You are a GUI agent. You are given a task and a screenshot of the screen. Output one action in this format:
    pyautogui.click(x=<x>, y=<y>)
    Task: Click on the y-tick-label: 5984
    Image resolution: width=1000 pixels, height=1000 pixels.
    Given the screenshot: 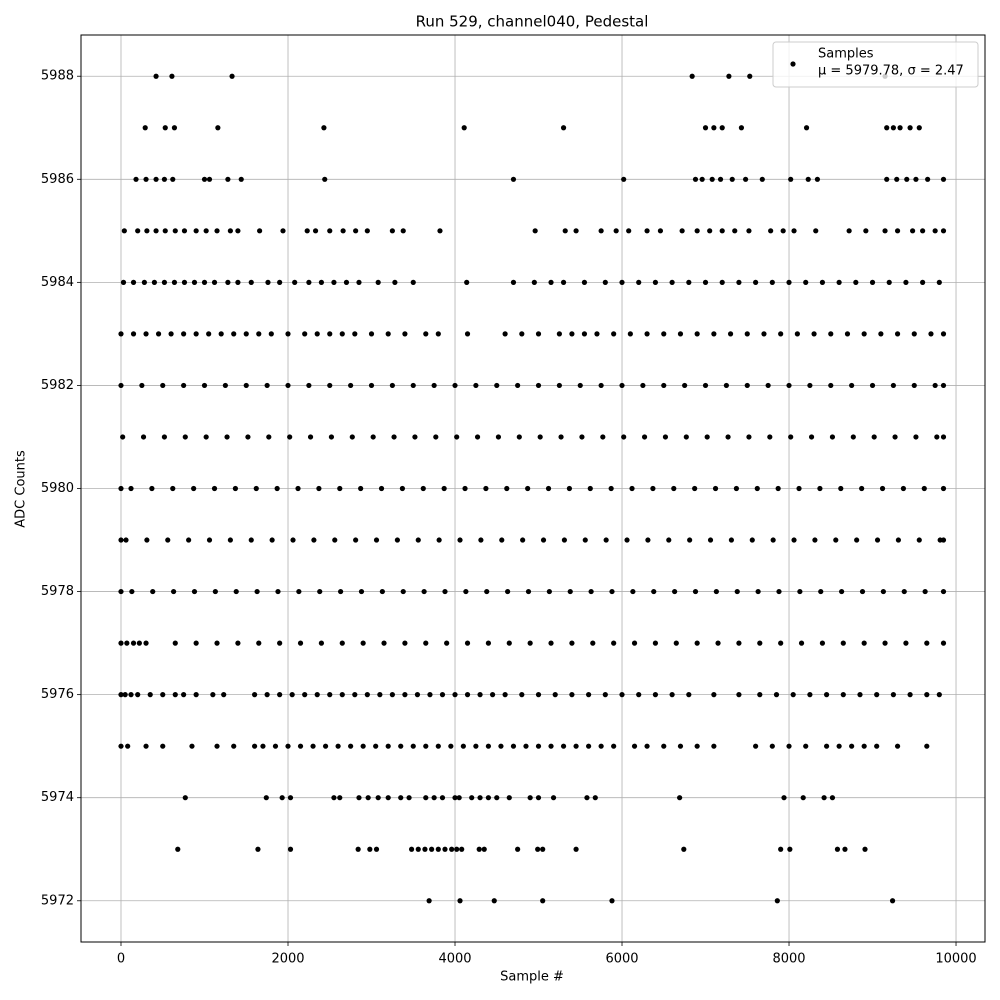 What is the action you would take?
    pyautogui.click(x=57, y=282)
    